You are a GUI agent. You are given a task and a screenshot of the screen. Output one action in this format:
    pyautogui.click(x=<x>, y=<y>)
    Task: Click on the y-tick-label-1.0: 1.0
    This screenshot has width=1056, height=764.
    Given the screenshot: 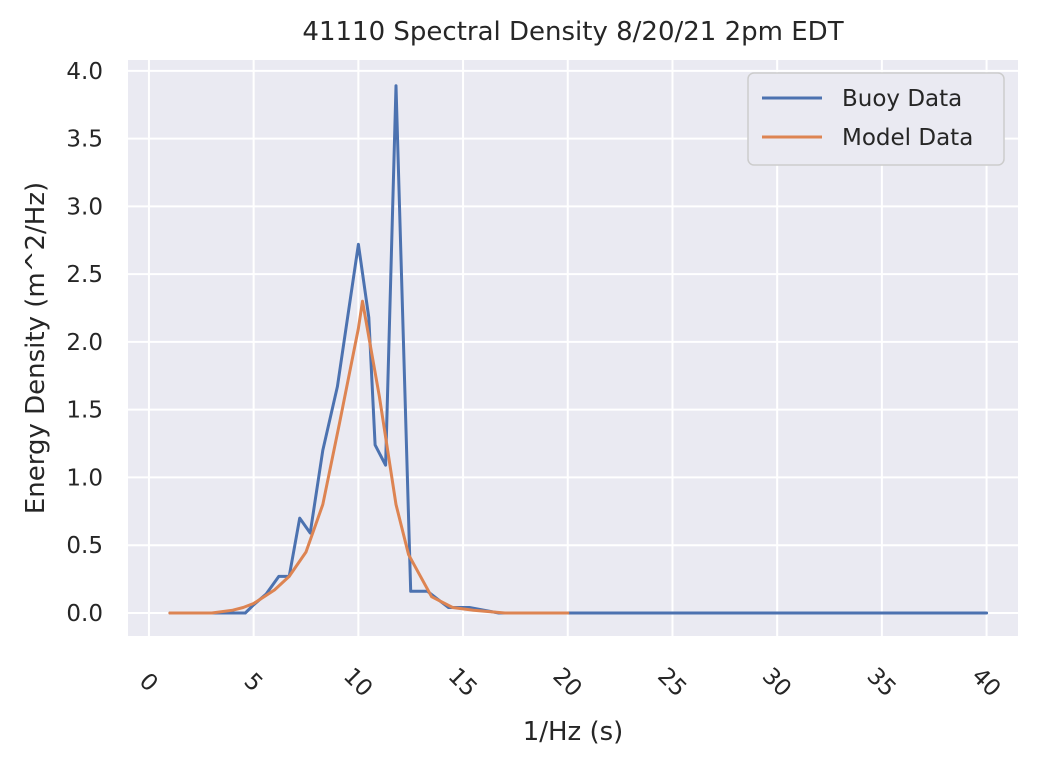 What is the action you would take?
    pyautogui.click(x=84, y=478)
    